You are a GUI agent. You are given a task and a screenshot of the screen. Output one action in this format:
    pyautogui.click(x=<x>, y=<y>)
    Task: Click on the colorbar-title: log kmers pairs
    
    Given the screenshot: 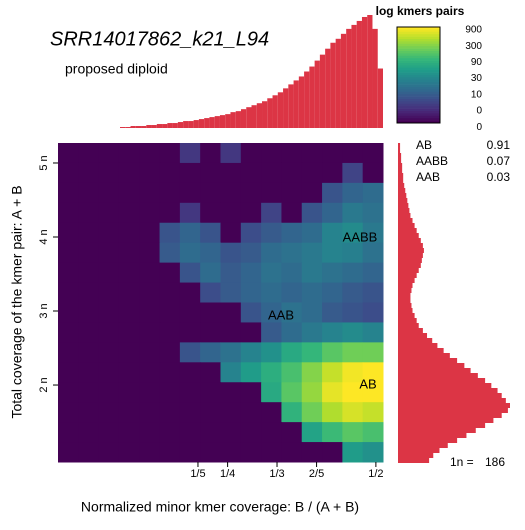 What is the action you would take?
    pyautogui.click(x=420, y=11)
    